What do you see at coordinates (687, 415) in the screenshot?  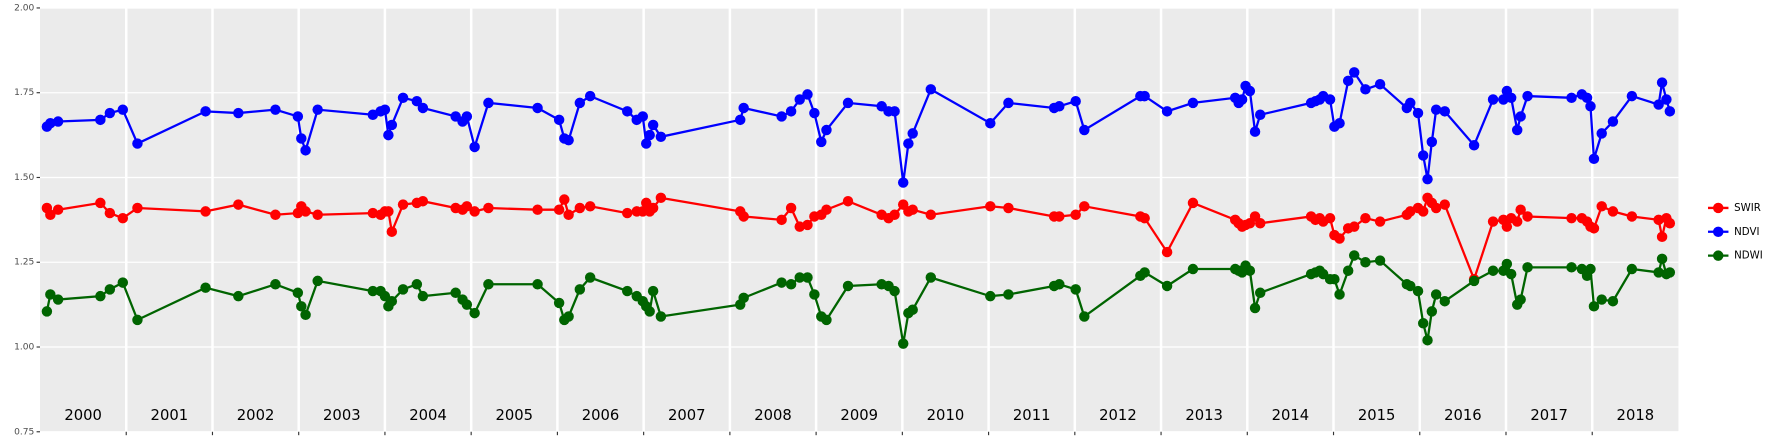 I see `year-label: 2007` at bounding box center [687, 415].